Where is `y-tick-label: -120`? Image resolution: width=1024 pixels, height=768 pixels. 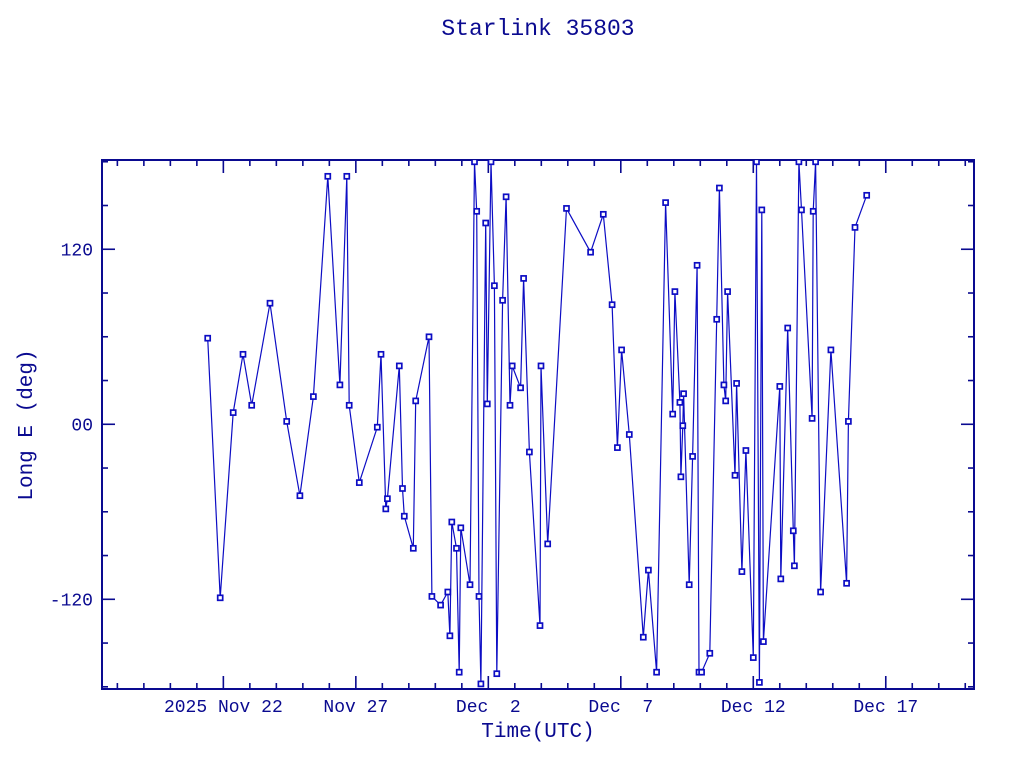
y-tick-label: -120 is located at coordinates (71, 601).